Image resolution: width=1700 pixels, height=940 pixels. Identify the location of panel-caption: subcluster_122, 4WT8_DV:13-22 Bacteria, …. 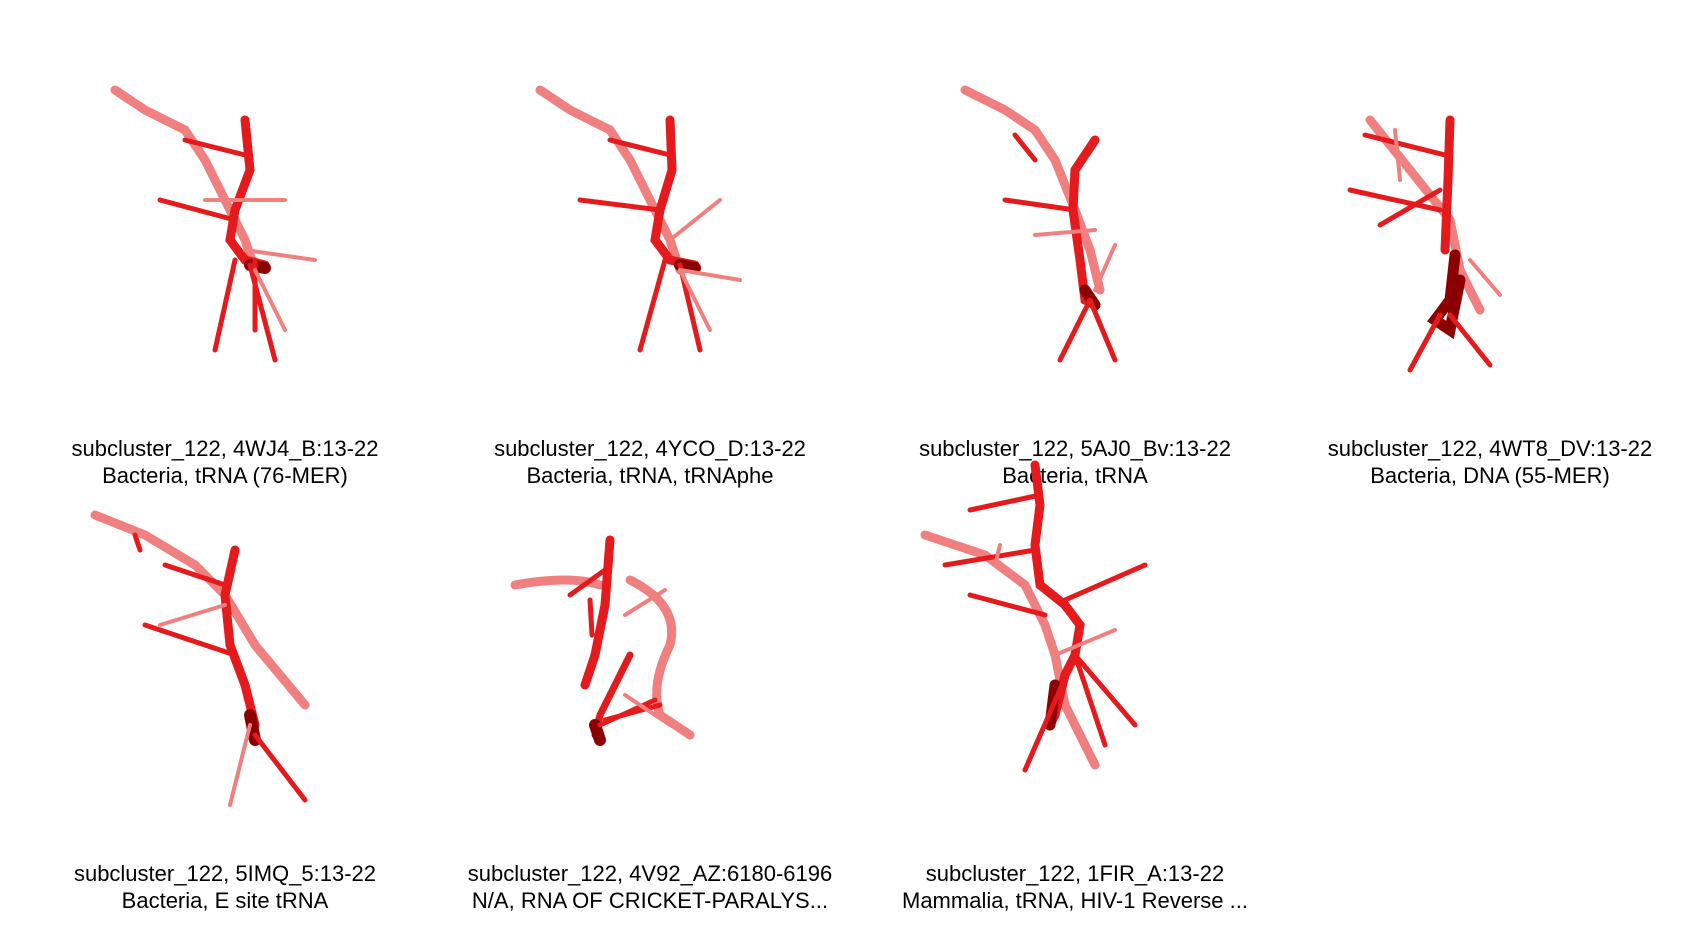
(1490, 462).